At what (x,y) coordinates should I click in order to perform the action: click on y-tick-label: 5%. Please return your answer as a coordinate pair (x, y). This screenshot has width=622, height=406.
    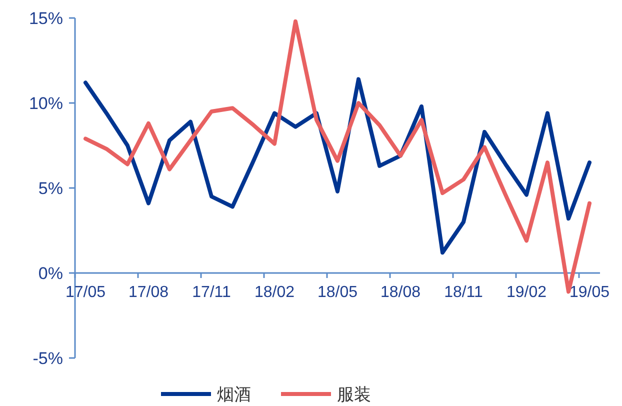
    Looking at the image, I should click on (50, 188).